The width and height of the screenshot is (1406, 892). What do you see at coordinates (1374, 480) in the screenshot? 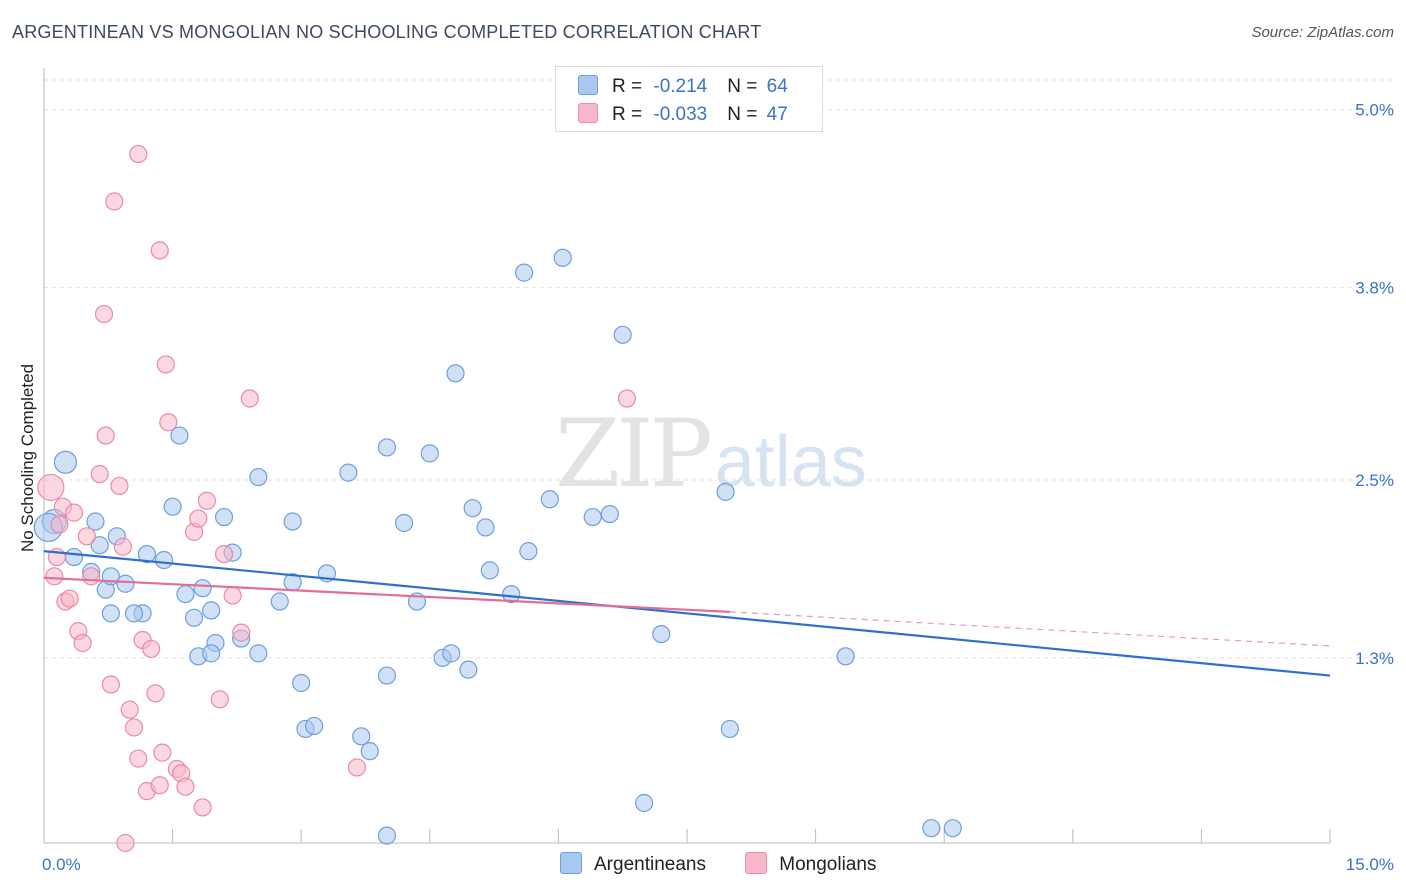
I see `y-tick-label: 2.5%` at bounding box center [1374, 480].